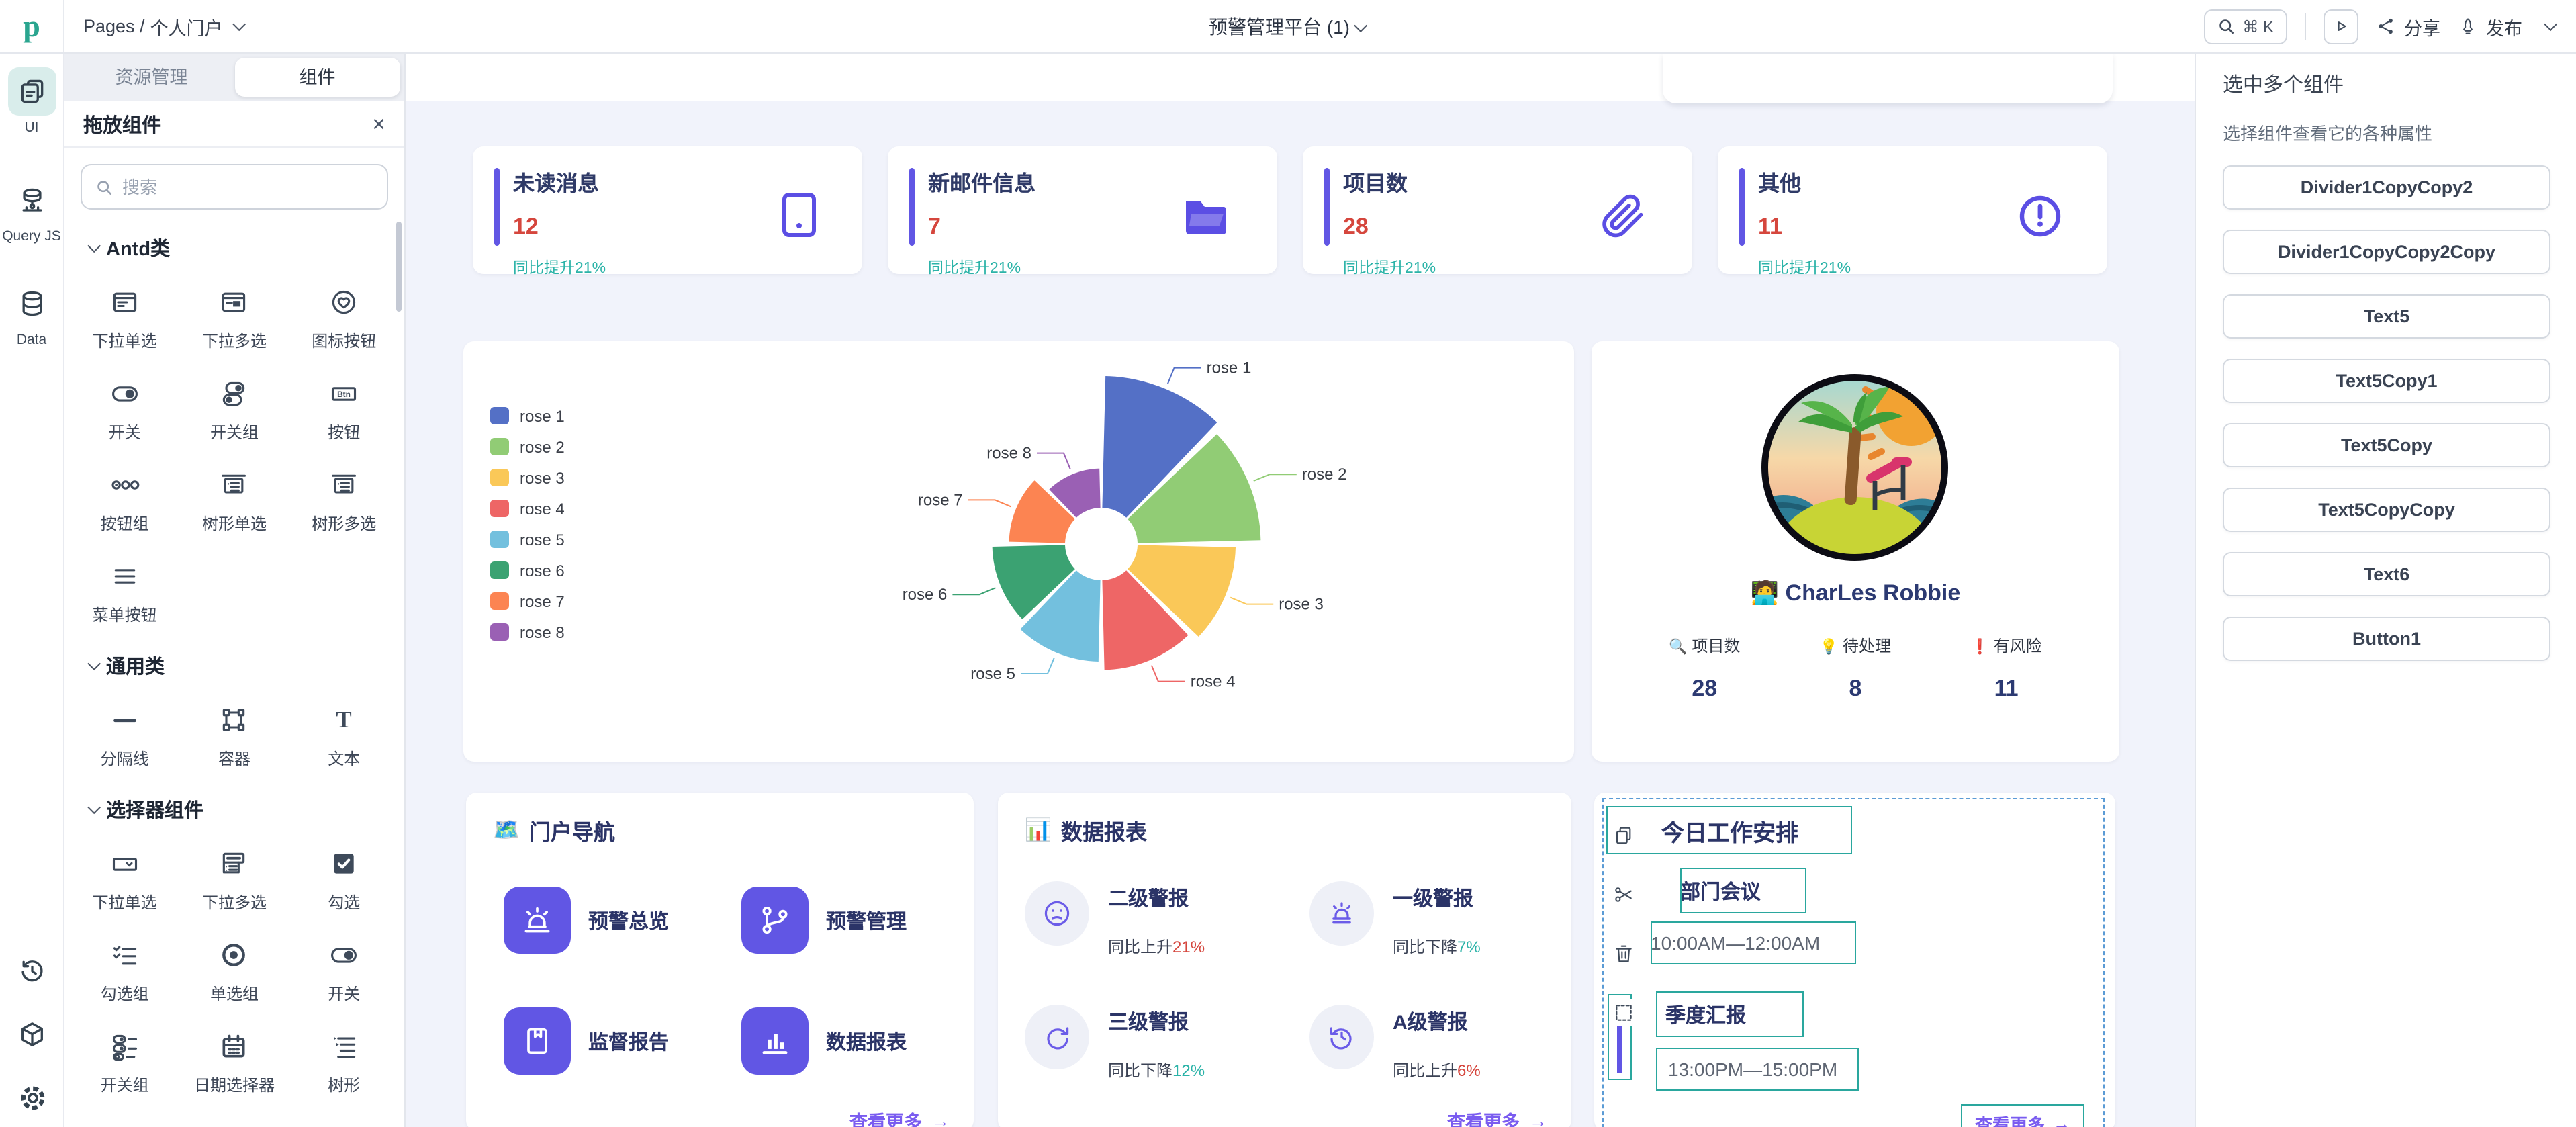 This screenshot has width=2576, height=1127. What do you see at coordinates (32, 1098) in the screenshot?
I see `settings-button` at bounding box center [32, 1098].